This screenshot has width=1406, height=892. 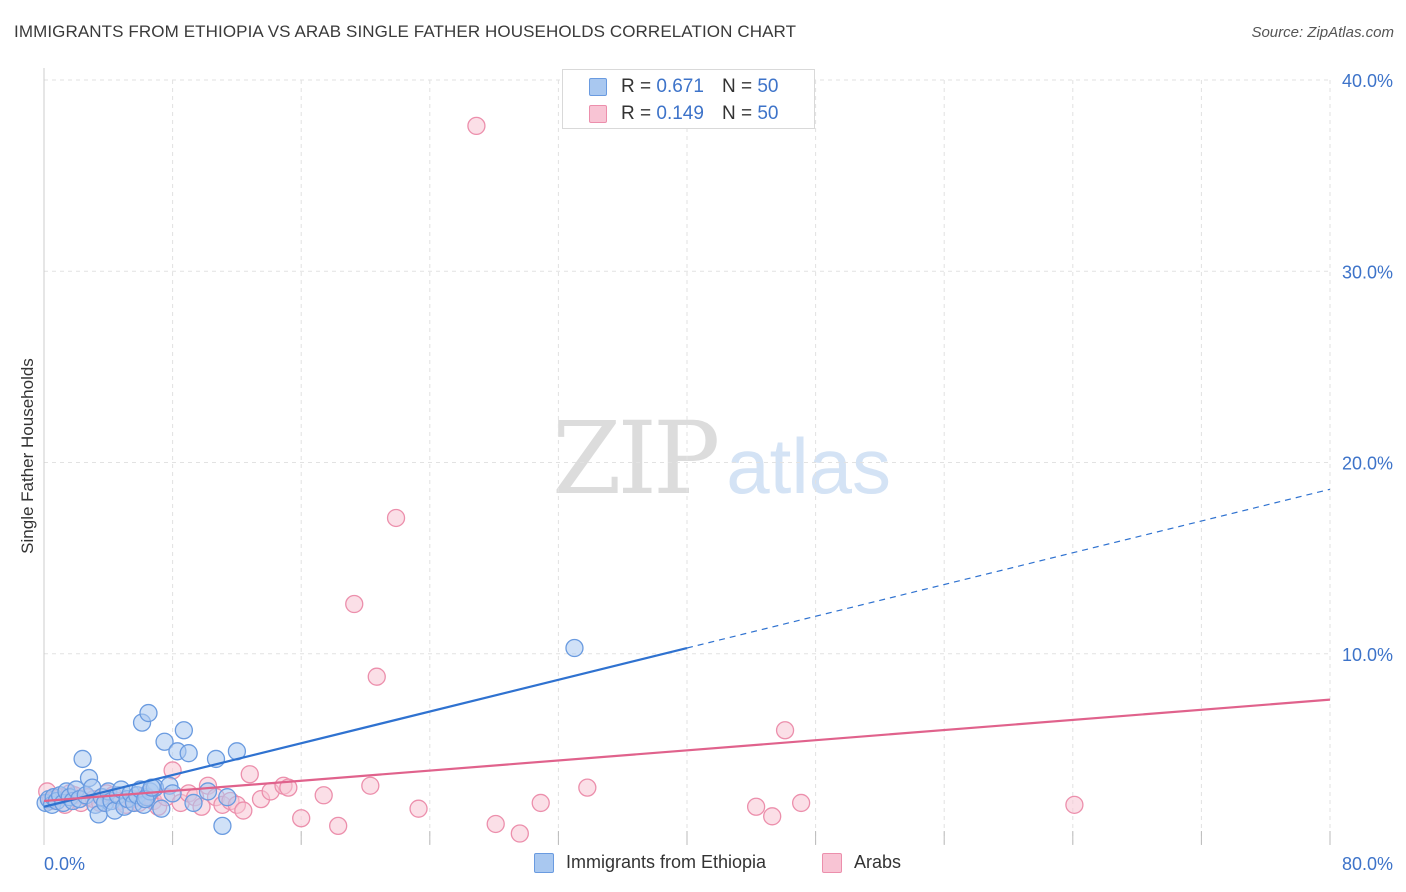 What do you see at coordinates (365, 727) in the screenshot?
I see `ethiopia-trend-line` at bounding box center [365, 727].